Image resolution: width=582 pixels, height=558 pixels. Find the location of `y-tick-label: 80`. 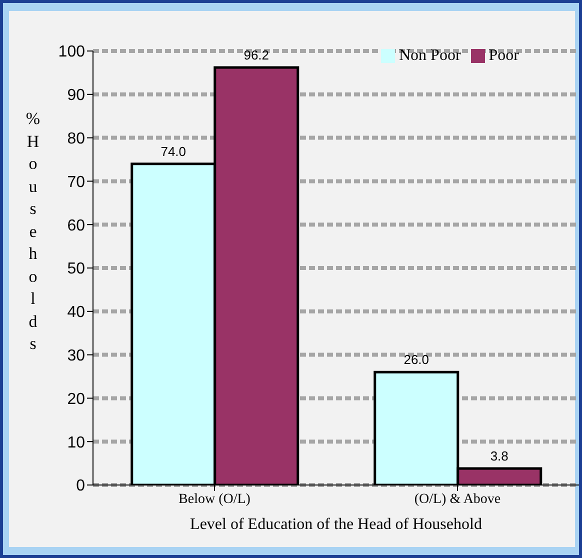

y-tick-label: 80 is located at coordinates (76, 139).